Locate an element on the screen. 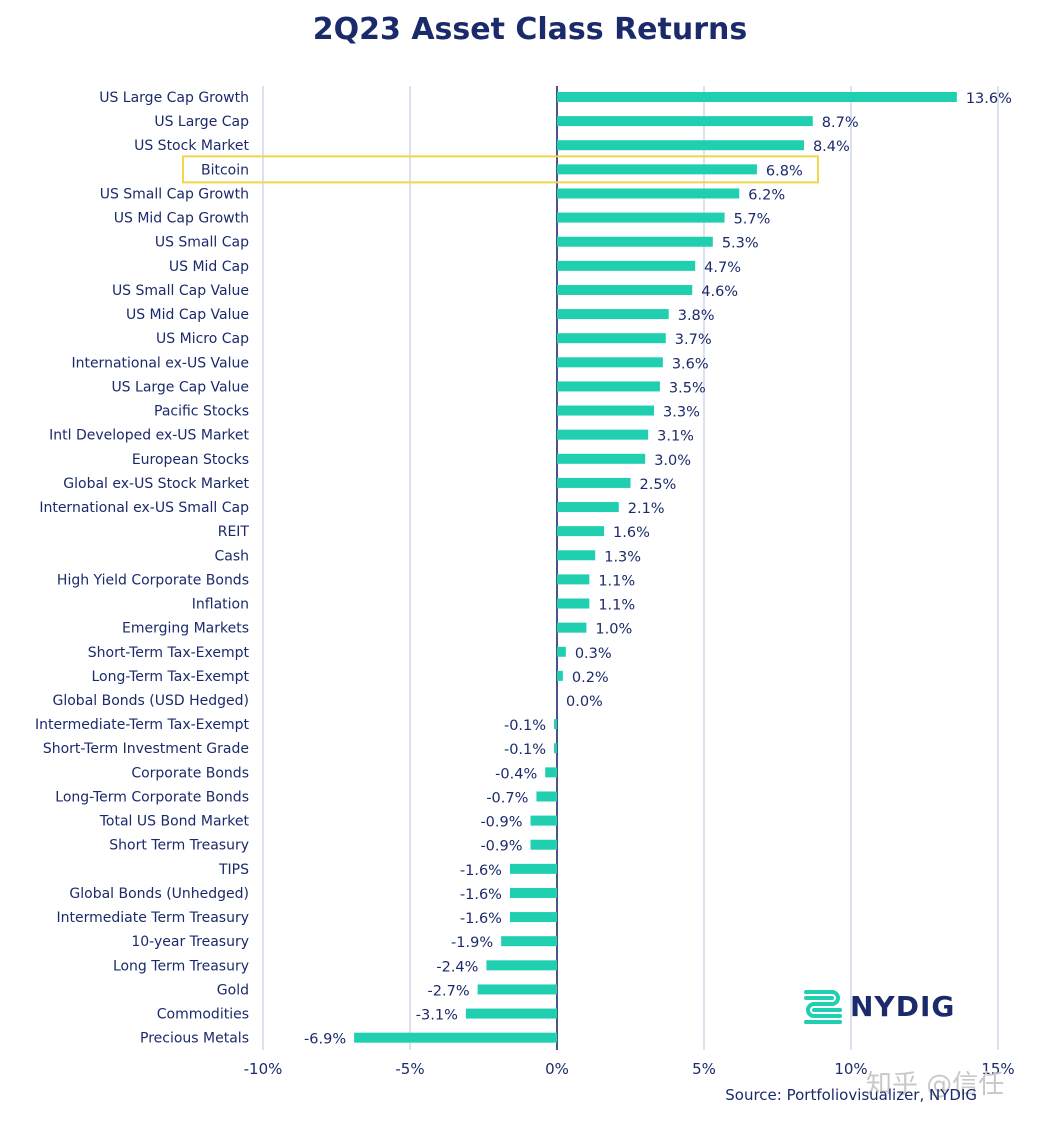  value-label: 3.0% is located at coordinates (672, 461).